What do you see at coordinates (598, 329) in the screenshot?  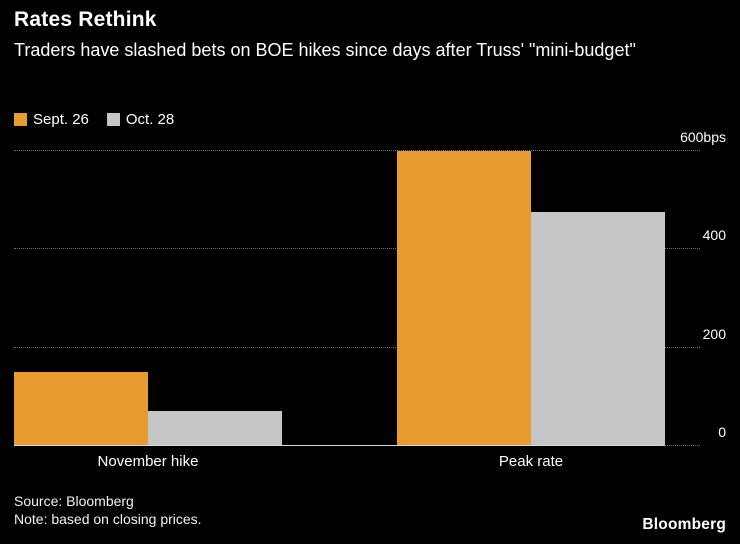 I see `bar-oct-28-peak-rate` at bounding box center [598, 329].